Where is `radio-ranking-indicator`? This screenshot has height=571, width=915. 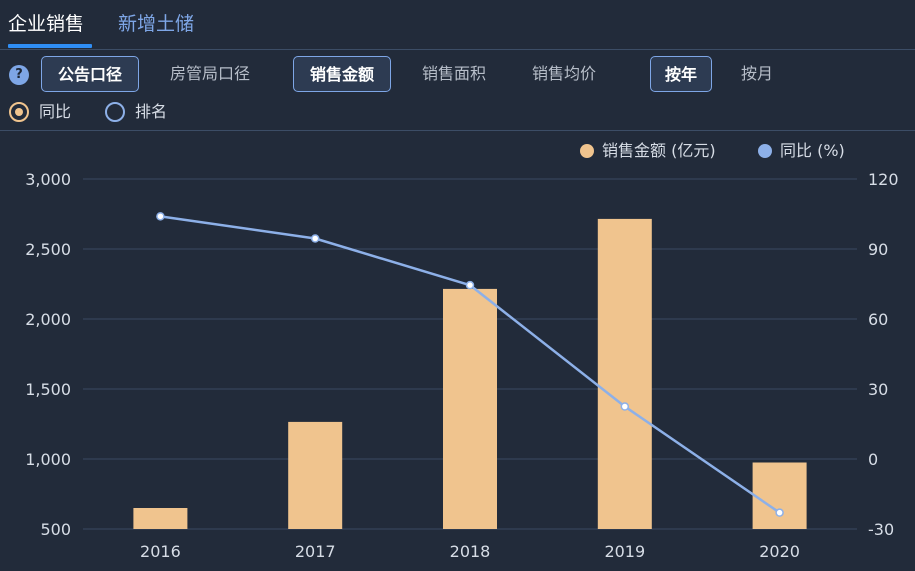
radio-ranking-indicator is located at coordinates (115, 112).